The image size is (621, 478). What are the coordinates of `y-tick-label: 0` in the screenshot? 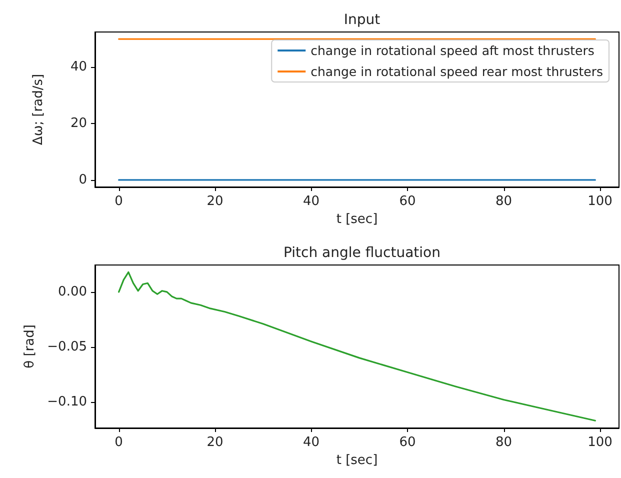 It's located at (82, 180).